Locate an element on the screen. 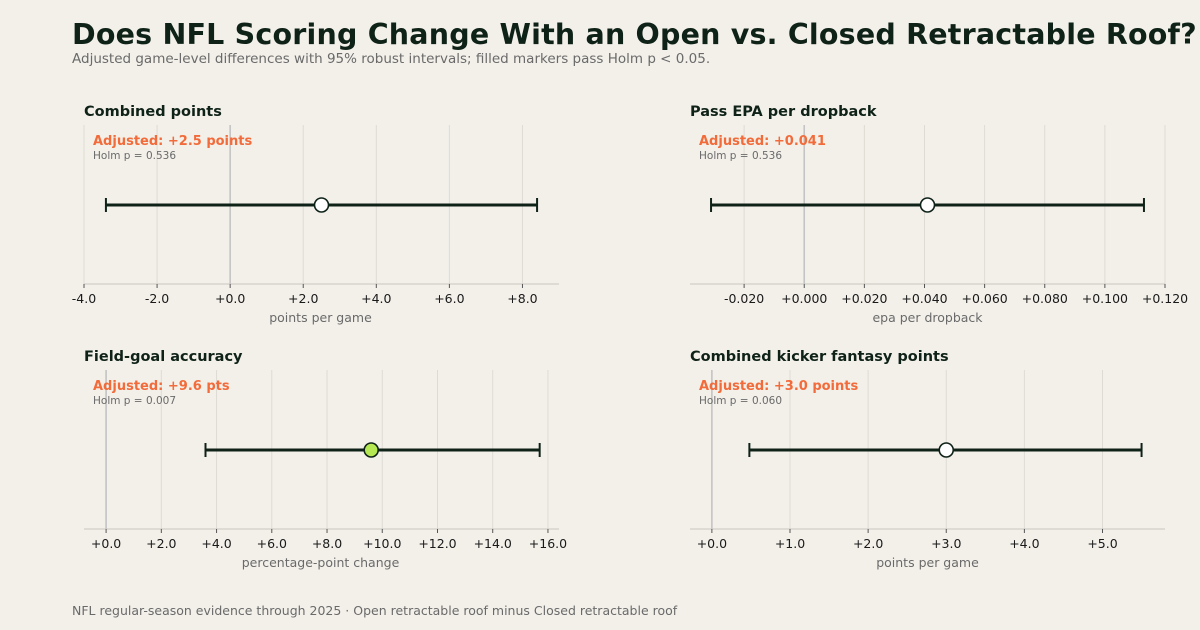  x-tick-label: +0.100 is located at coordinates (1105, 298).